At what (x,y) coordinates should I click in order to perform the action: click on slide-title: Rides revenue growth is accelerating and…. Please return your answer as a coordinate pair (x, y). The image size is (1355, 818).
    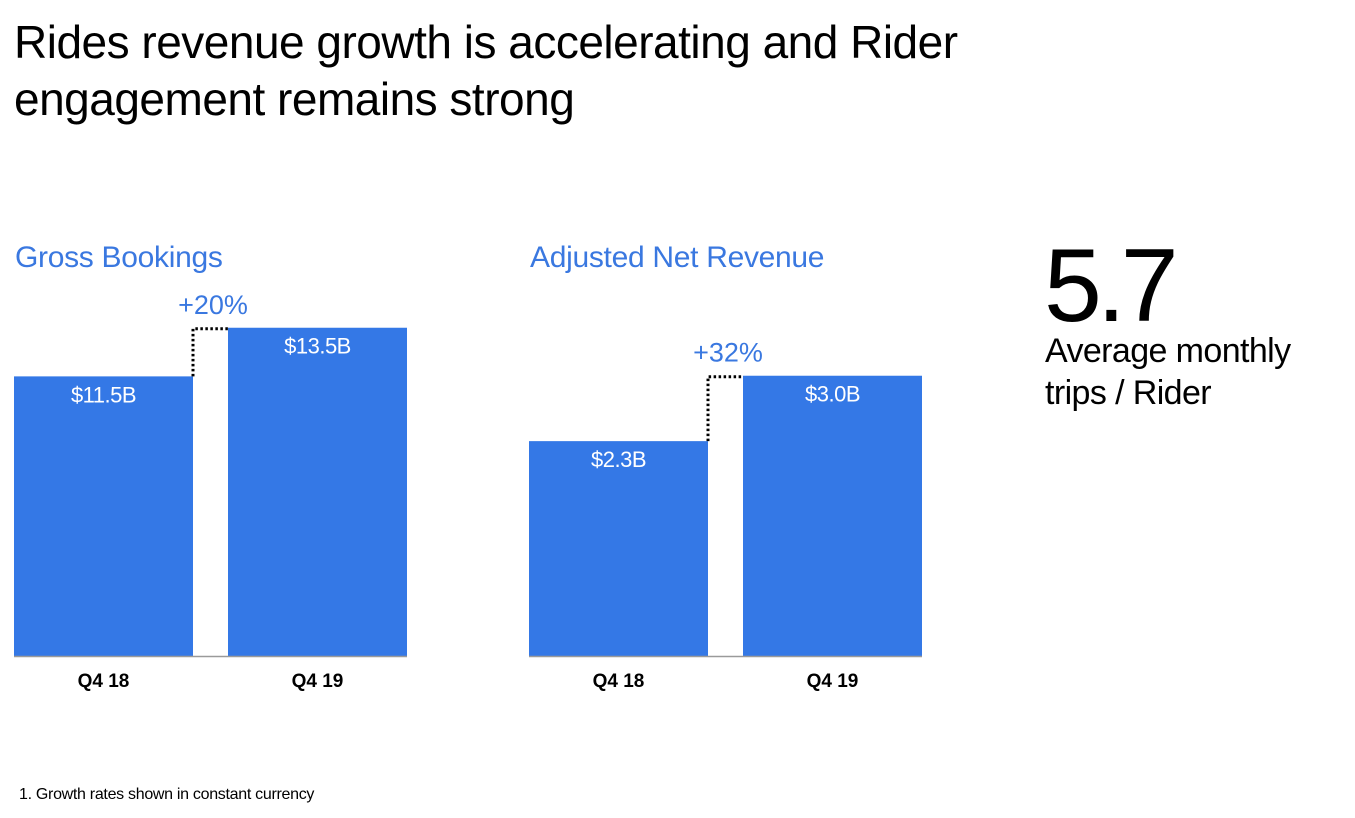
    Looking at the image, I should click on (564, 71).